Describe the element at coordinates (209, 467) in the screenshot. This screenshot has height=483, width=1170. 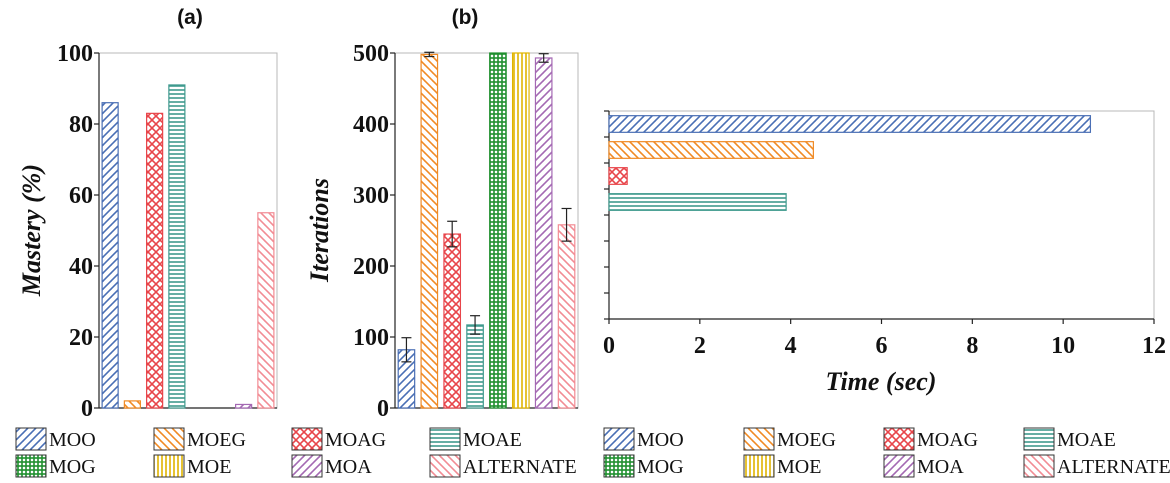
I see `legend-left-label-moe: MOE` at that location.